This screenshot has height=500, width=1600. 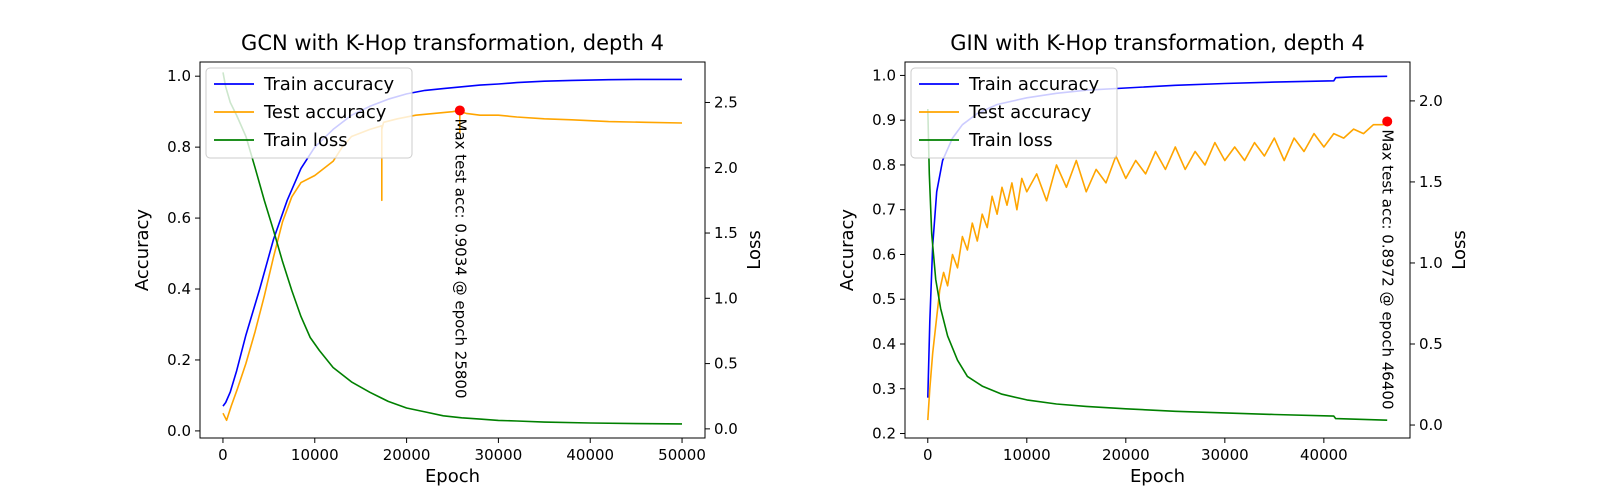 I want to click on y-tick-label: 0.0, so click(x=179, y=431).